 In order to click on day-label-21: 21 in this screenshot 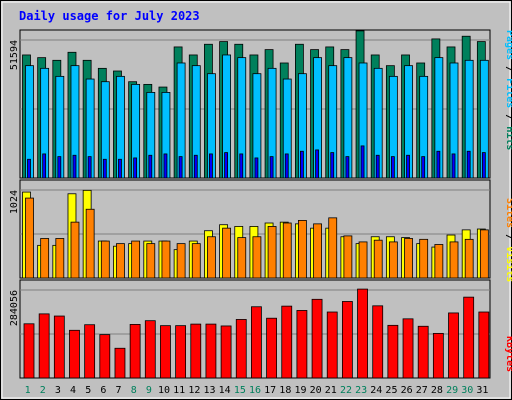, I will do `click(331, 390)`.